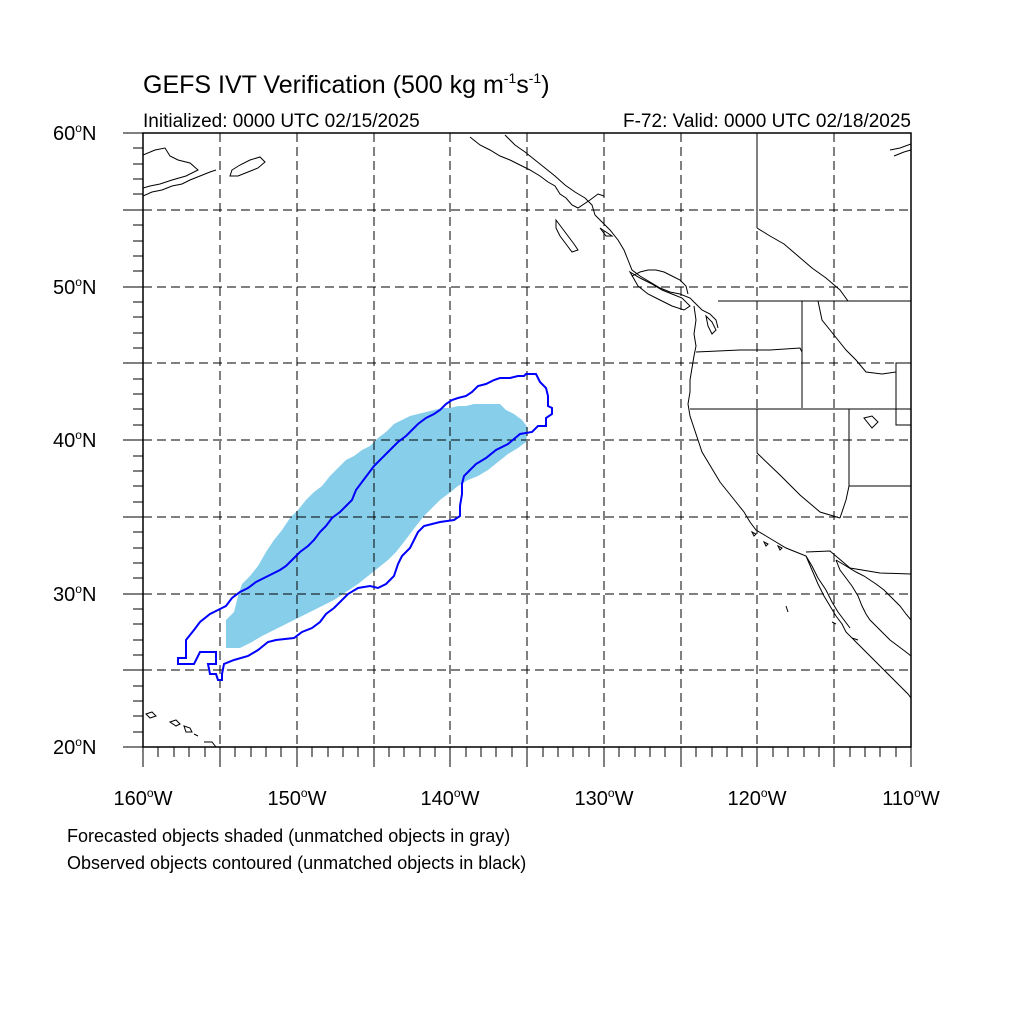 This screenshot has height=1024, width=1024. What do you see at coordinates (75, 287) in the screenshot?
I see `lat-label-50n: 50oN` at bounding box center [75, 287].